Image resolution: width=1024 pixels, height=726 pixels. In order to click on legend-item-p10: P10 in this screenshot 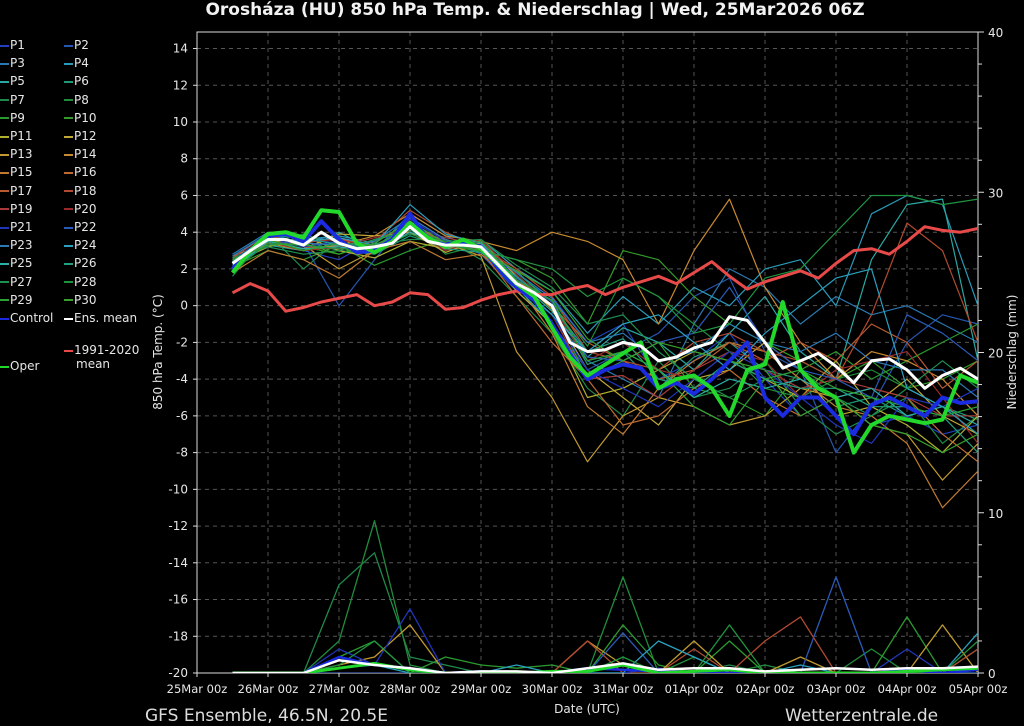, I will do `click(80, 118)`.